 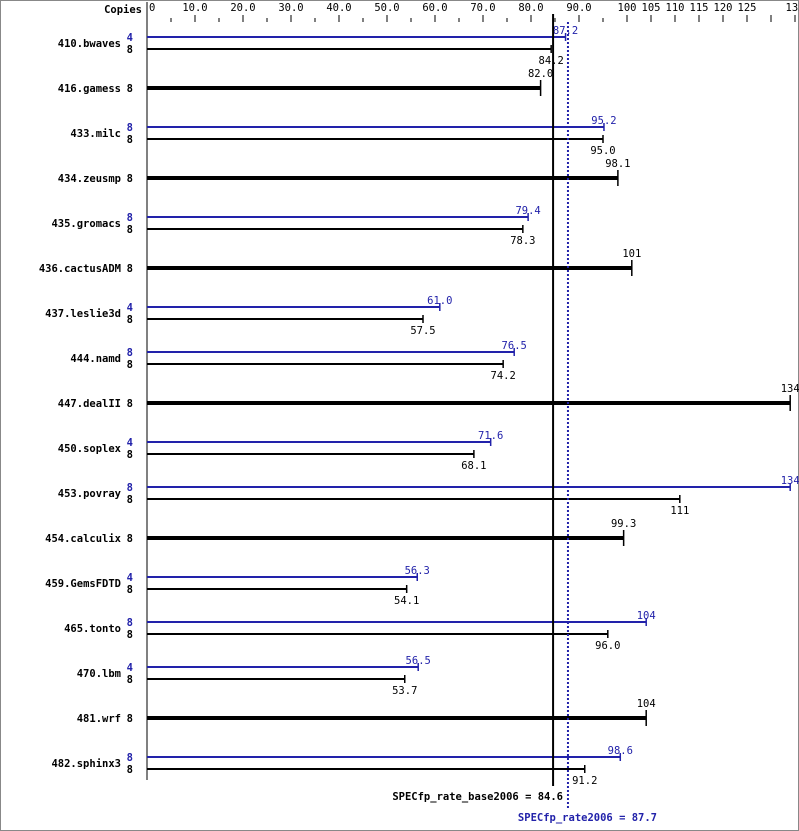 What do you see at coordinates (602, 151) in the screenshot?
I see `base-value-label: 95.0` at bounding box center [602, 151].